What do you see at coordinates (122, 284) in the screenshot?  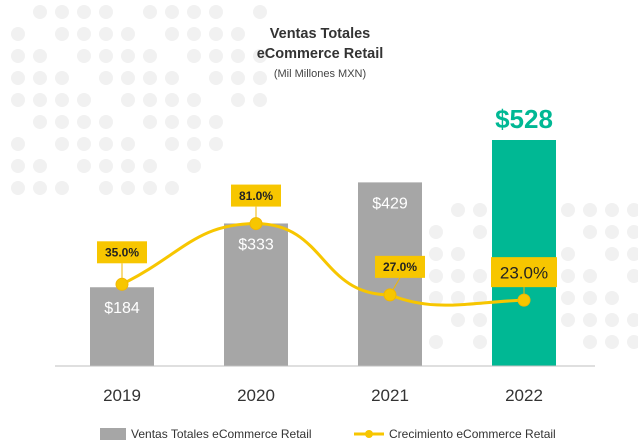 I see `growth-point-2019` at bounding box center [122, 284].